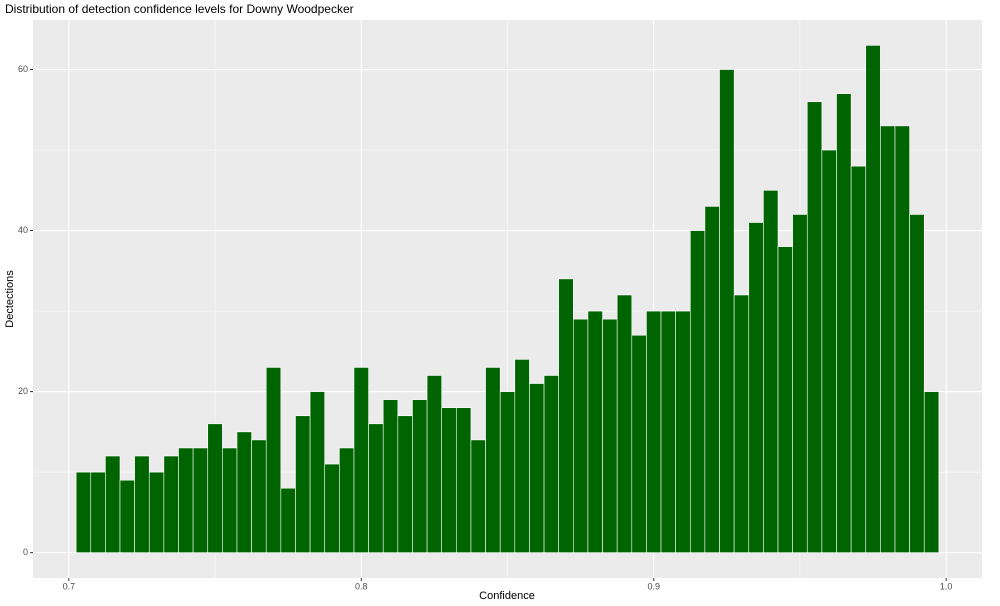  I want to click on x-tick-label: 0.7, so click(69, 586).